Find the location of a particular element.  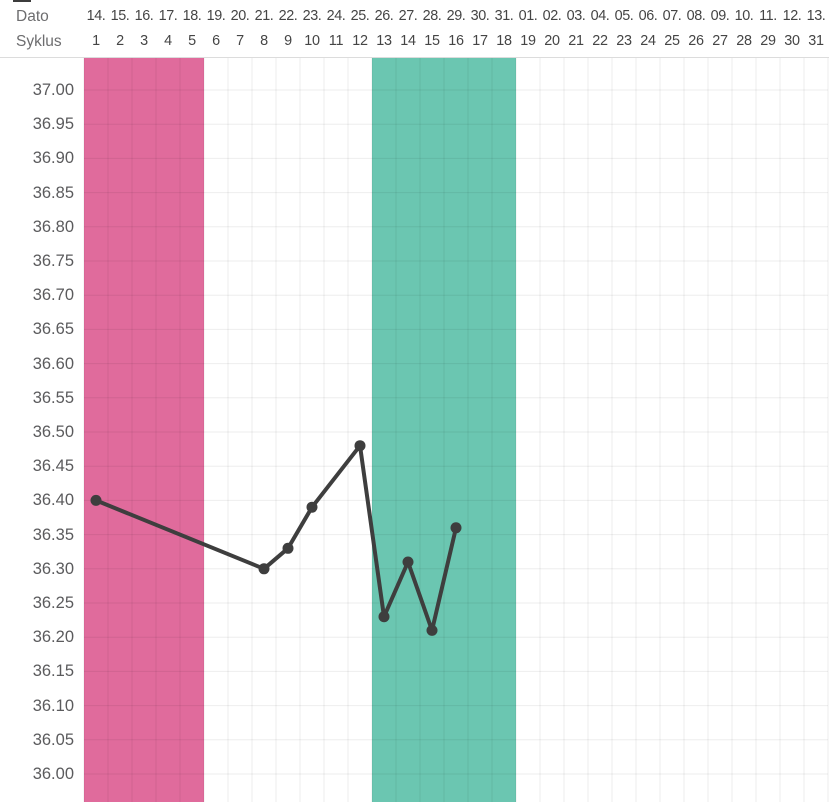

date-label: 11. is located at coordinates (768, 16).